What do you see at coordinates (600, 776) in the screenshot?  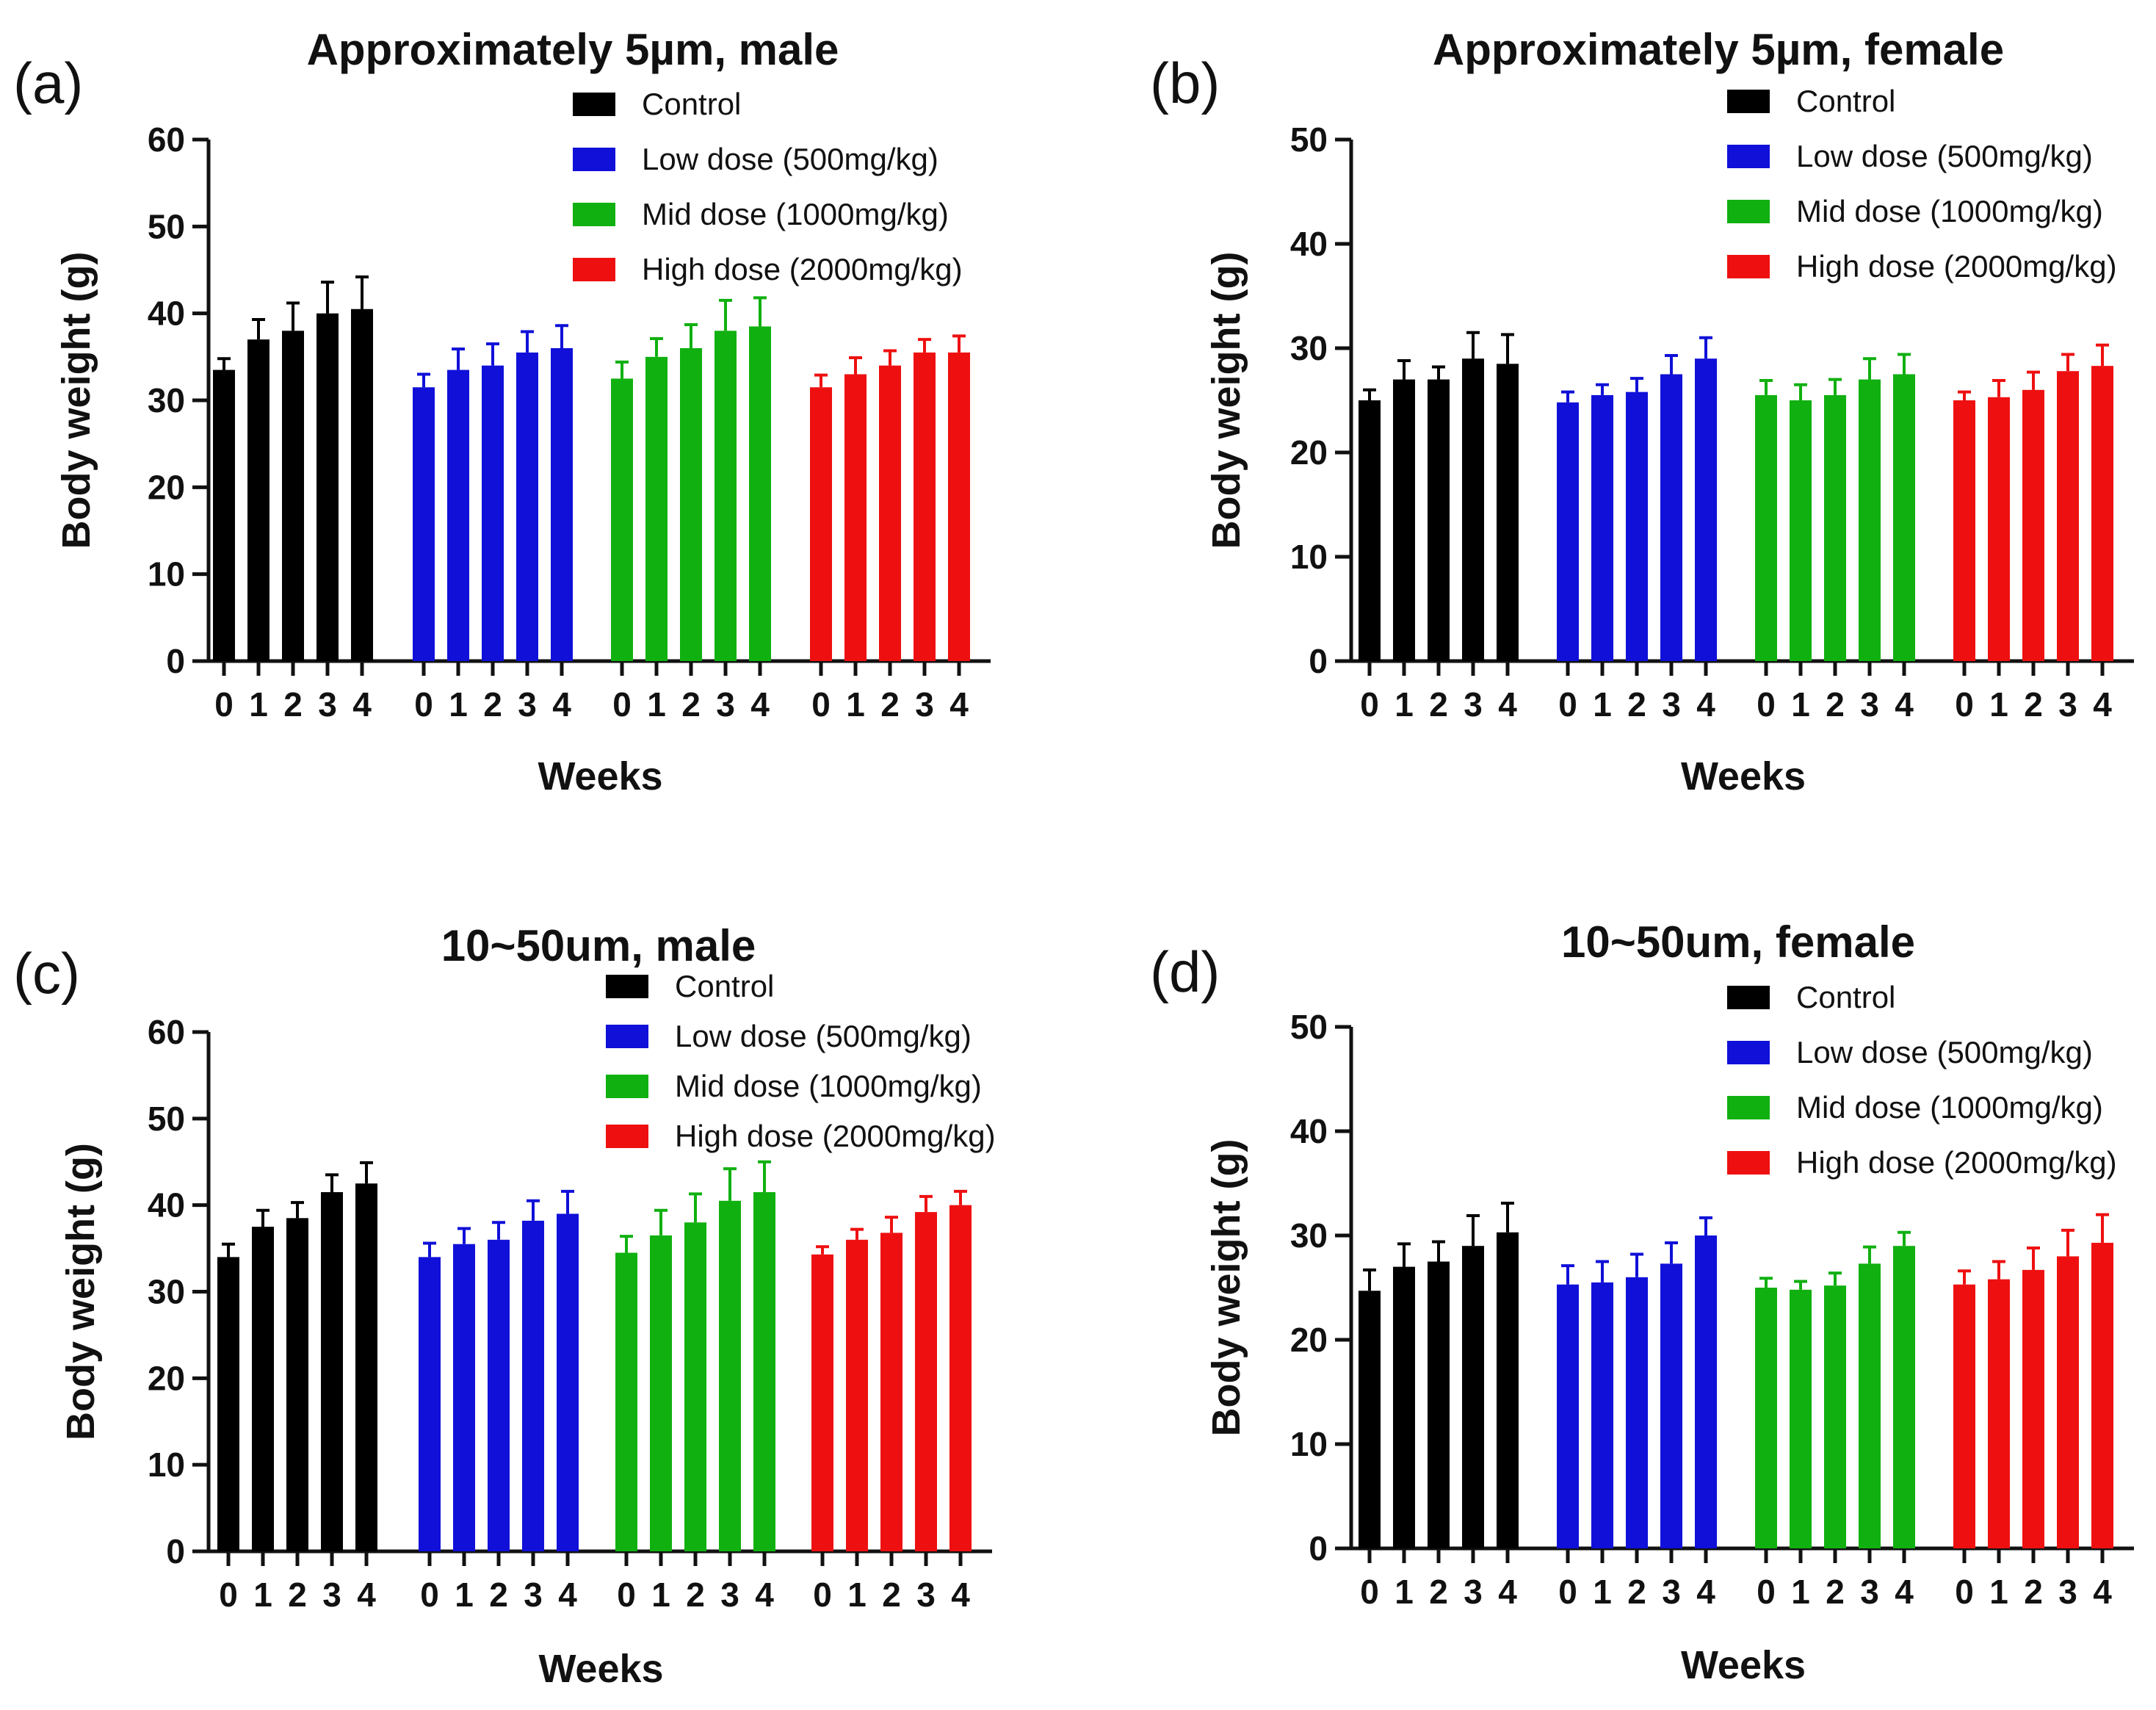 I see `x-axis-title: Weeks` at bounding box center [600, 776].